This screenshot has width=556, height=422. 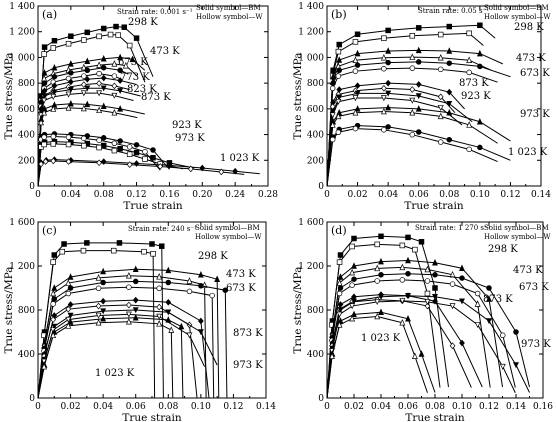 I want to click on x-tick-label: 0.28, so click(x=268, y=195).